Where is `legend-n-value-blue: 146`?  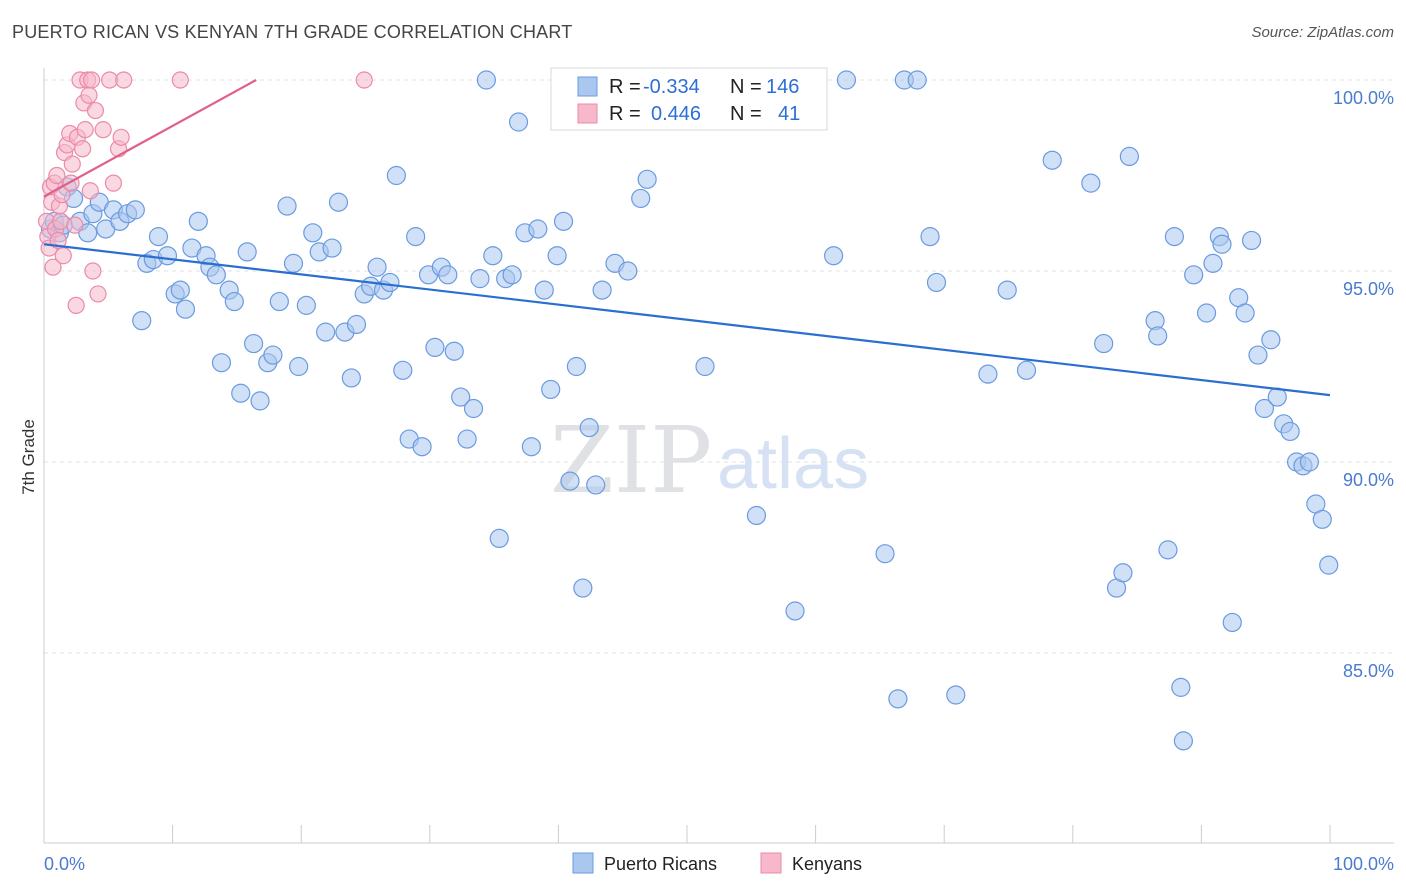
legend-n-value-blue: 146 is located at coordinates (782, 87).